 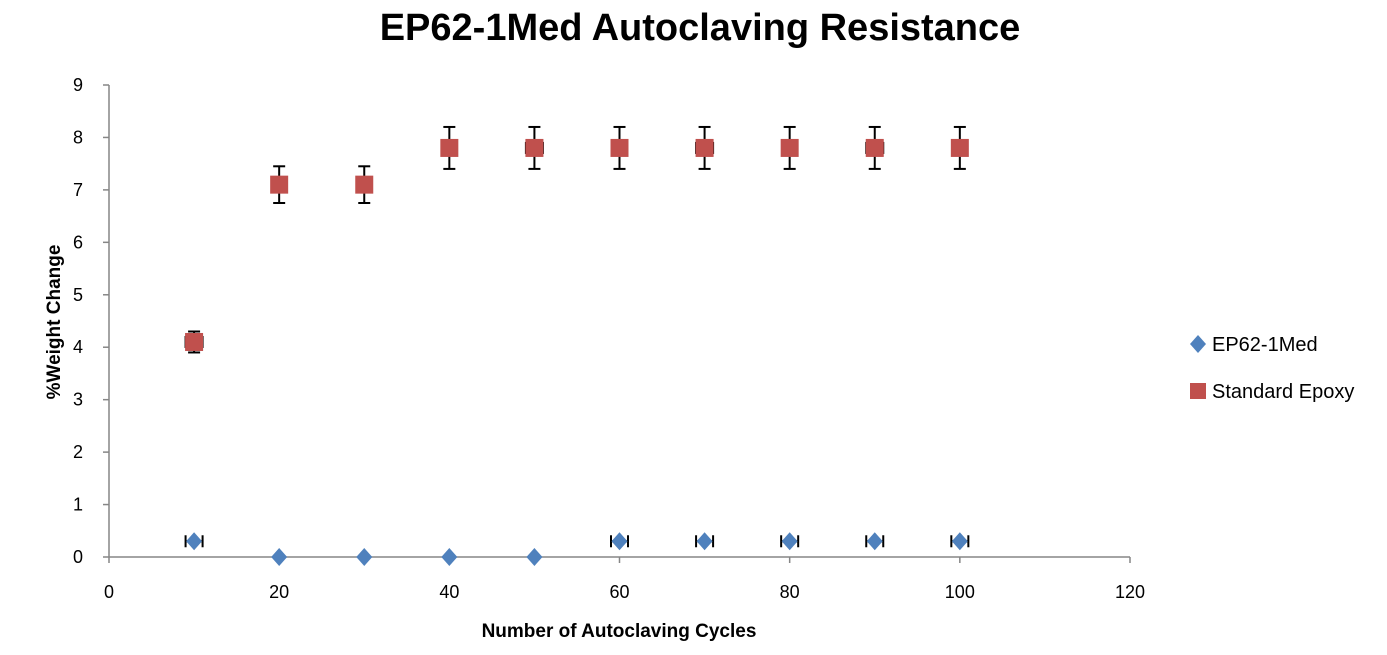 I want to click on x-axis-title: Number of Autoclaving Cycles, so click(x=619, y=631).